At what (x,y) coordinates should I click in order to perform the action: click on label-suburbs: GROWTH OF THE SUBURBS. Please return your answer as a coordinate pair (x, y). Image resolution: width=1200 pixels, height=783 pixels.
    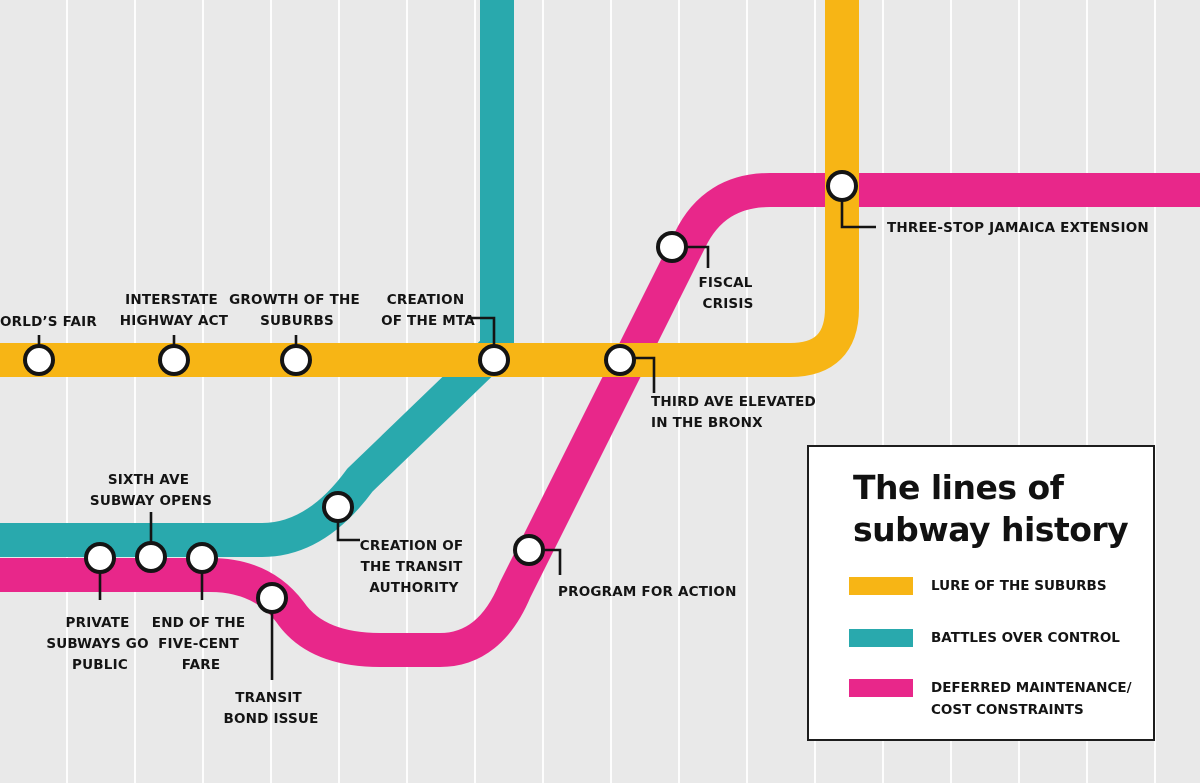
    Looking at the image, I should click on (297, 310).